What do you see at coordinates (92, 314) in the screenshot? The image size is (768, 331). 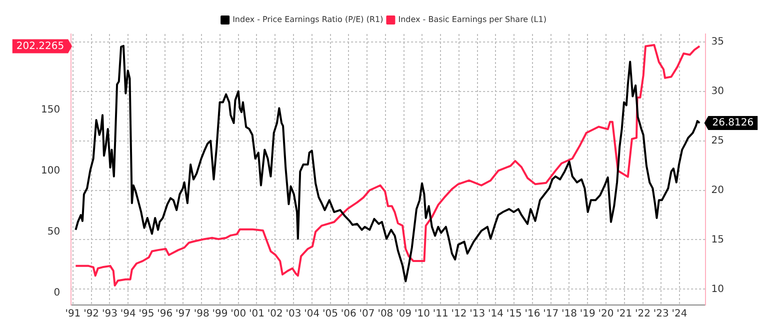 I see `x-tick-label: '92` at bounding box center [92, 314].